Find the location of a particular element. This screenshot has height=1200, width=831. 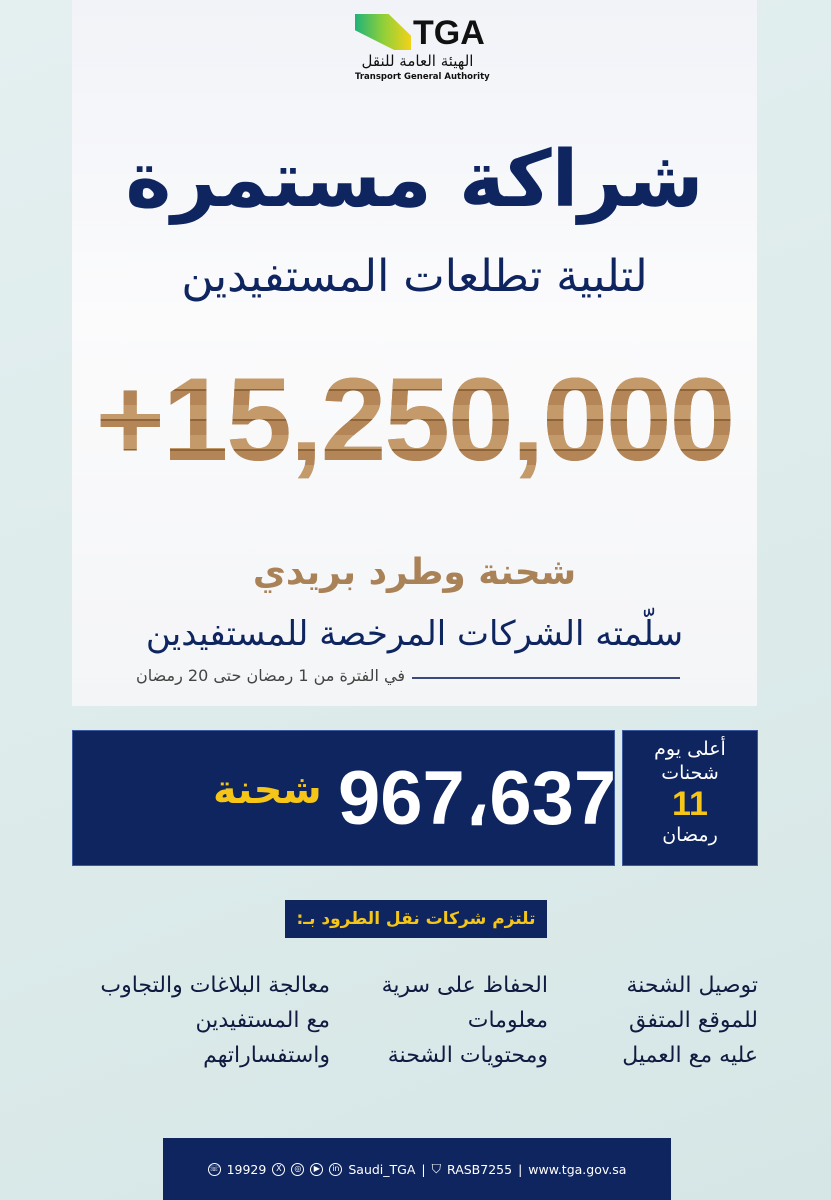

peak-value-box: 967،637 شحنة is located at coordinates (344, 798).